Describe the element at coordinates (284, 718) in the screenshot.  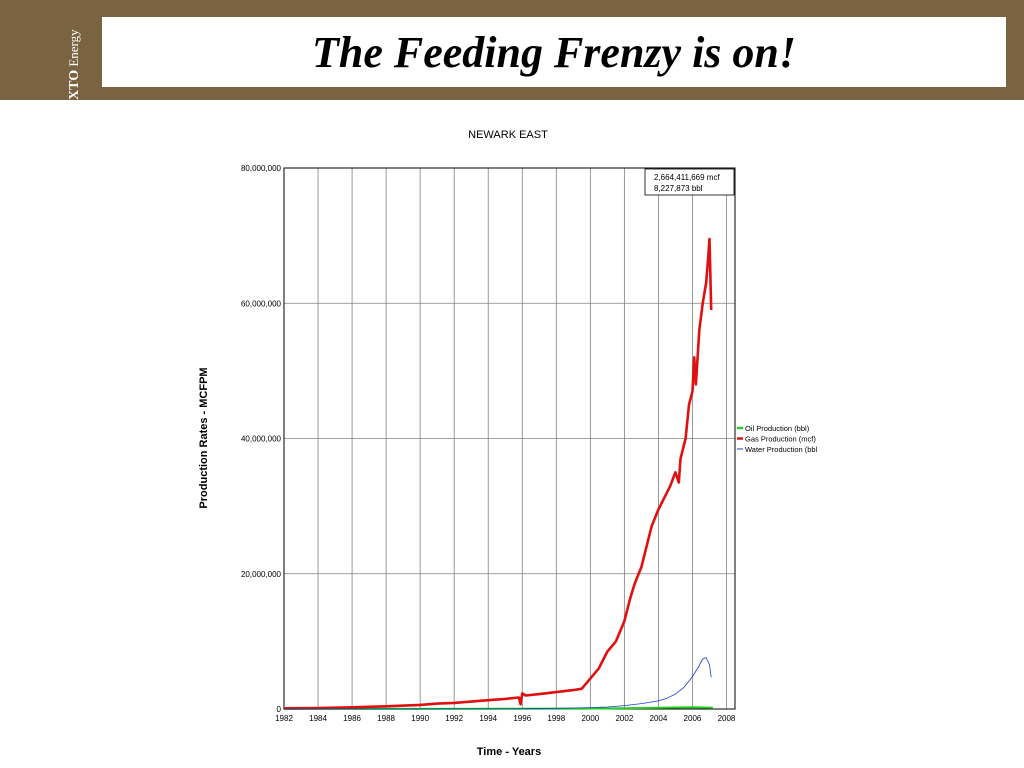
I see `x-tick-label: 1982` at that location.